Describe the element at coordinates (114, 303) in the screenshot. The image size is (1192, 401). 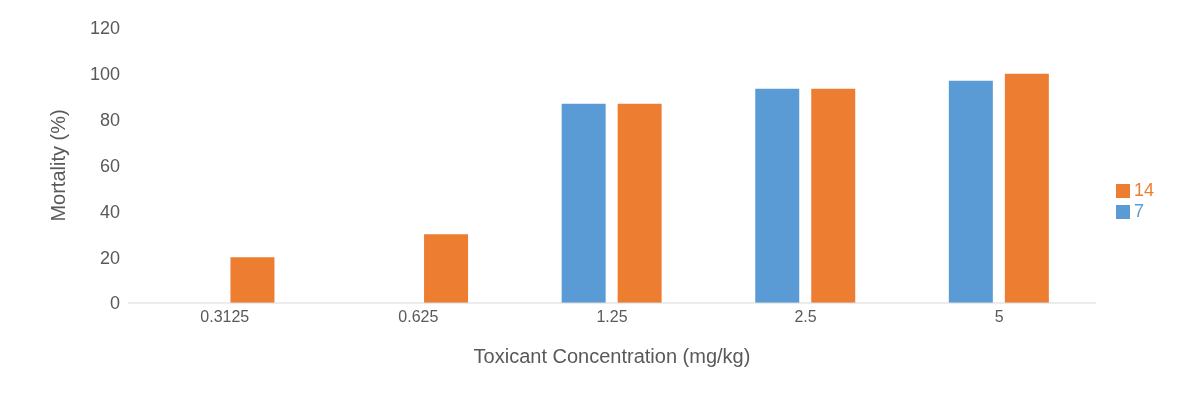
I see `y-tick-label: 0` at that location.